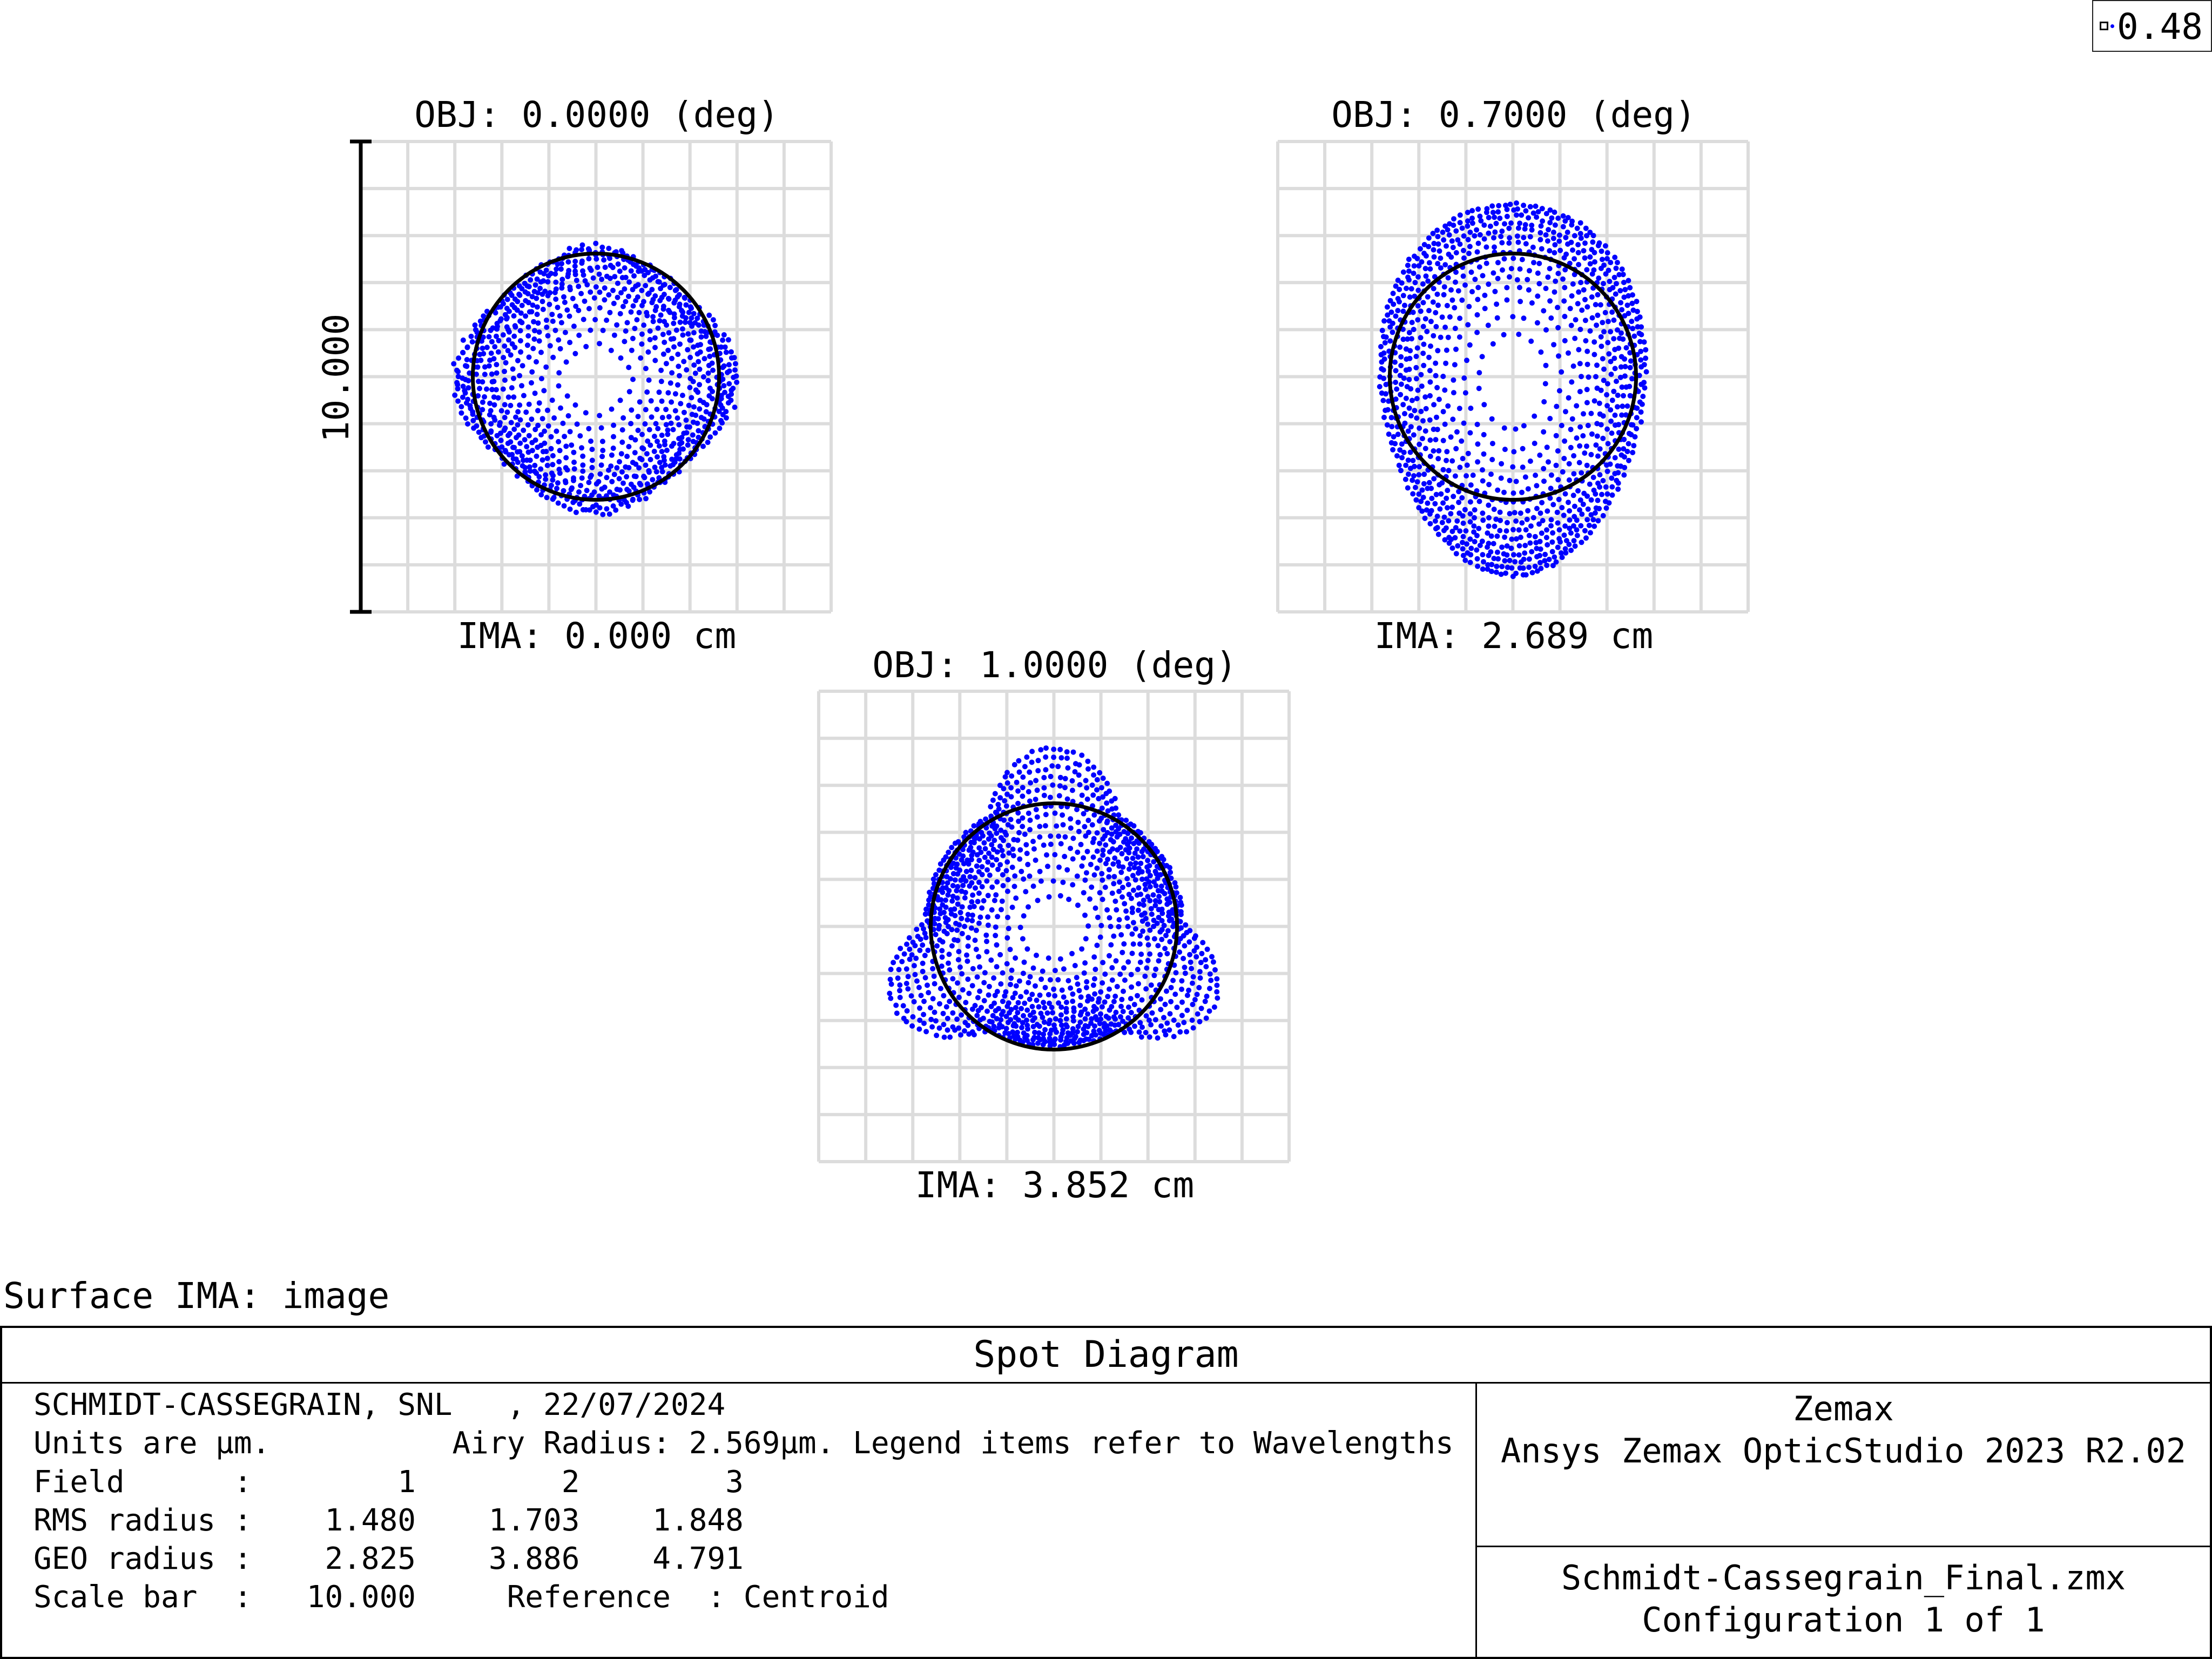  I want to click on legend: 0.48, so click(2152, 26).